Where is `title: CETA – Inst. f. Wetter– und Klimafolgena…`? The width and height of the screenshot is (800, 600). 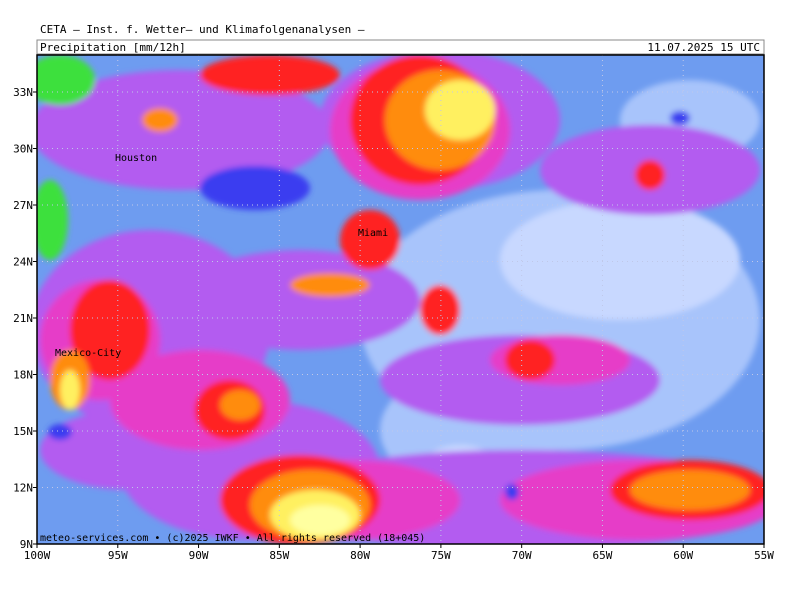
title: CETA – Inst. f. Wetter– und Klimafolgena… is located at coordinates (202, 29).